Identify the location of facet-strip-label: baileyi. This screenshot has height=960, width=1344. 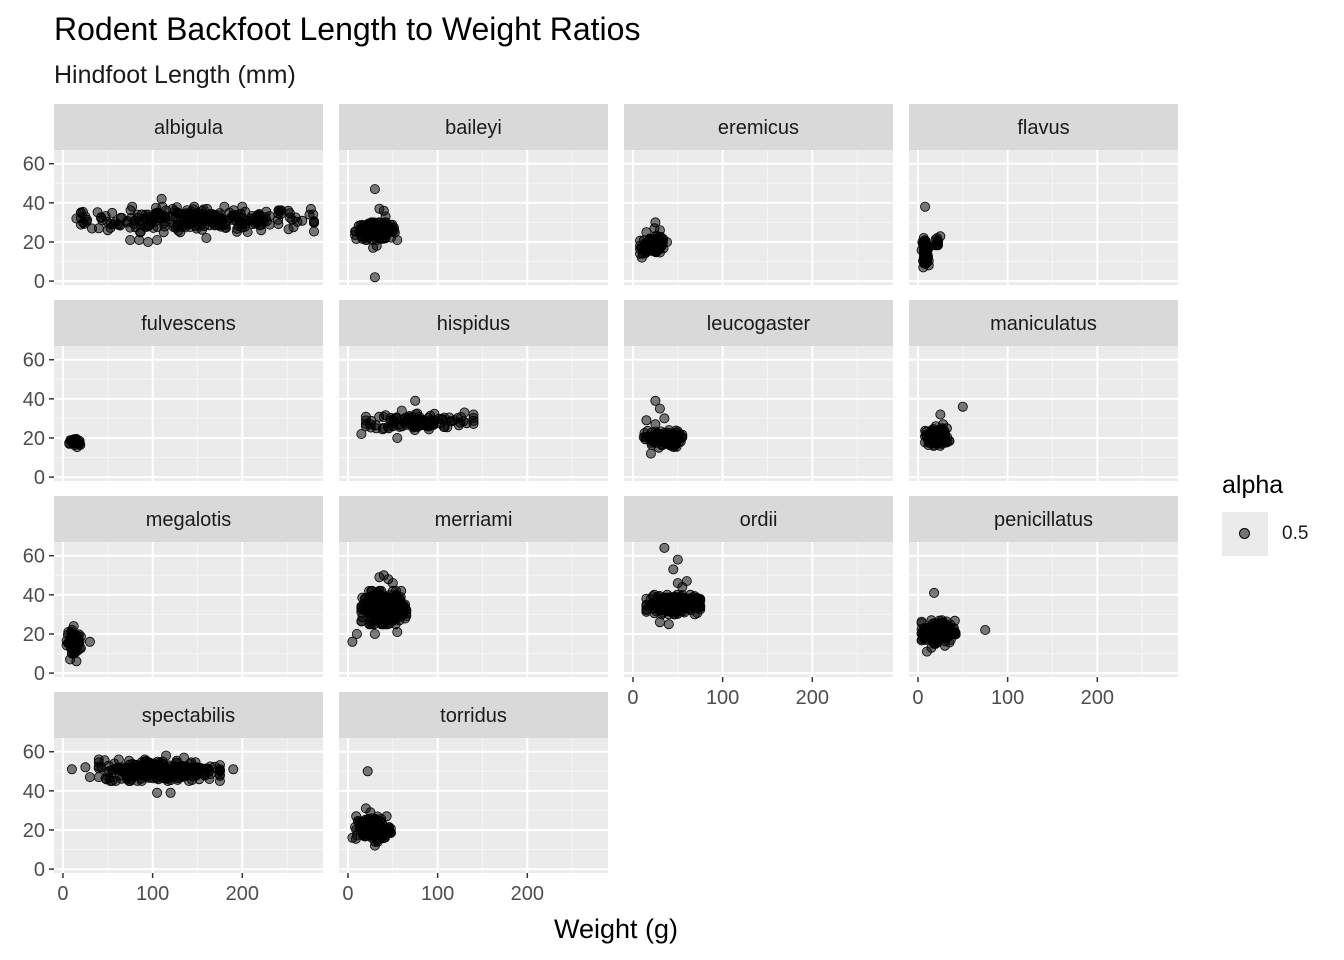
(473, 128).